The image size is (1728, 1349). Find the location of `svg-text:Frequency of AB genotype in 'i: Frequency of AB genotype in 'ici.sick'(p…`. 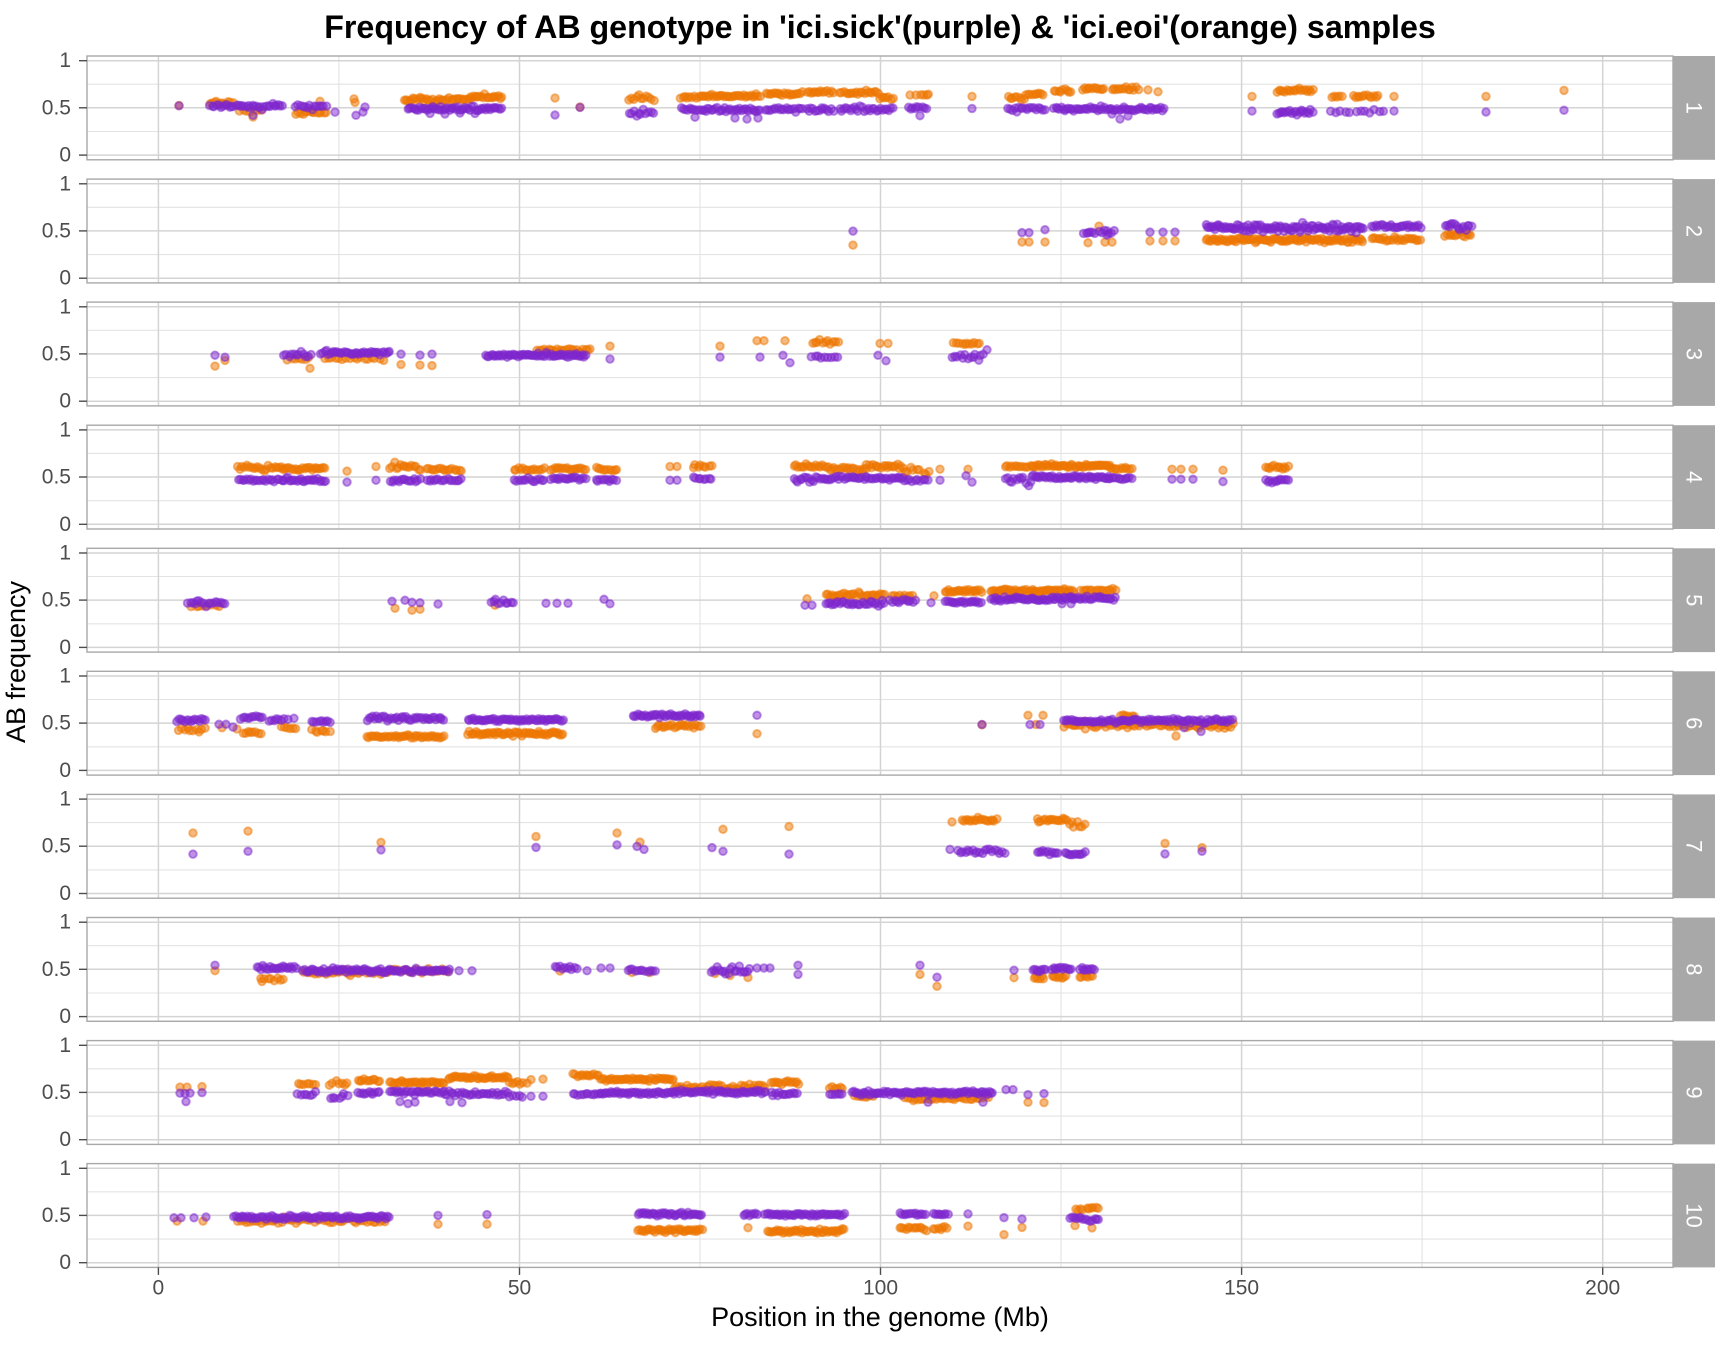

svg-text:Frequency of AB genotype in 'i: Frequency of AB genotype in 'ici.sick'(p… is located at coordinates (880, 27).